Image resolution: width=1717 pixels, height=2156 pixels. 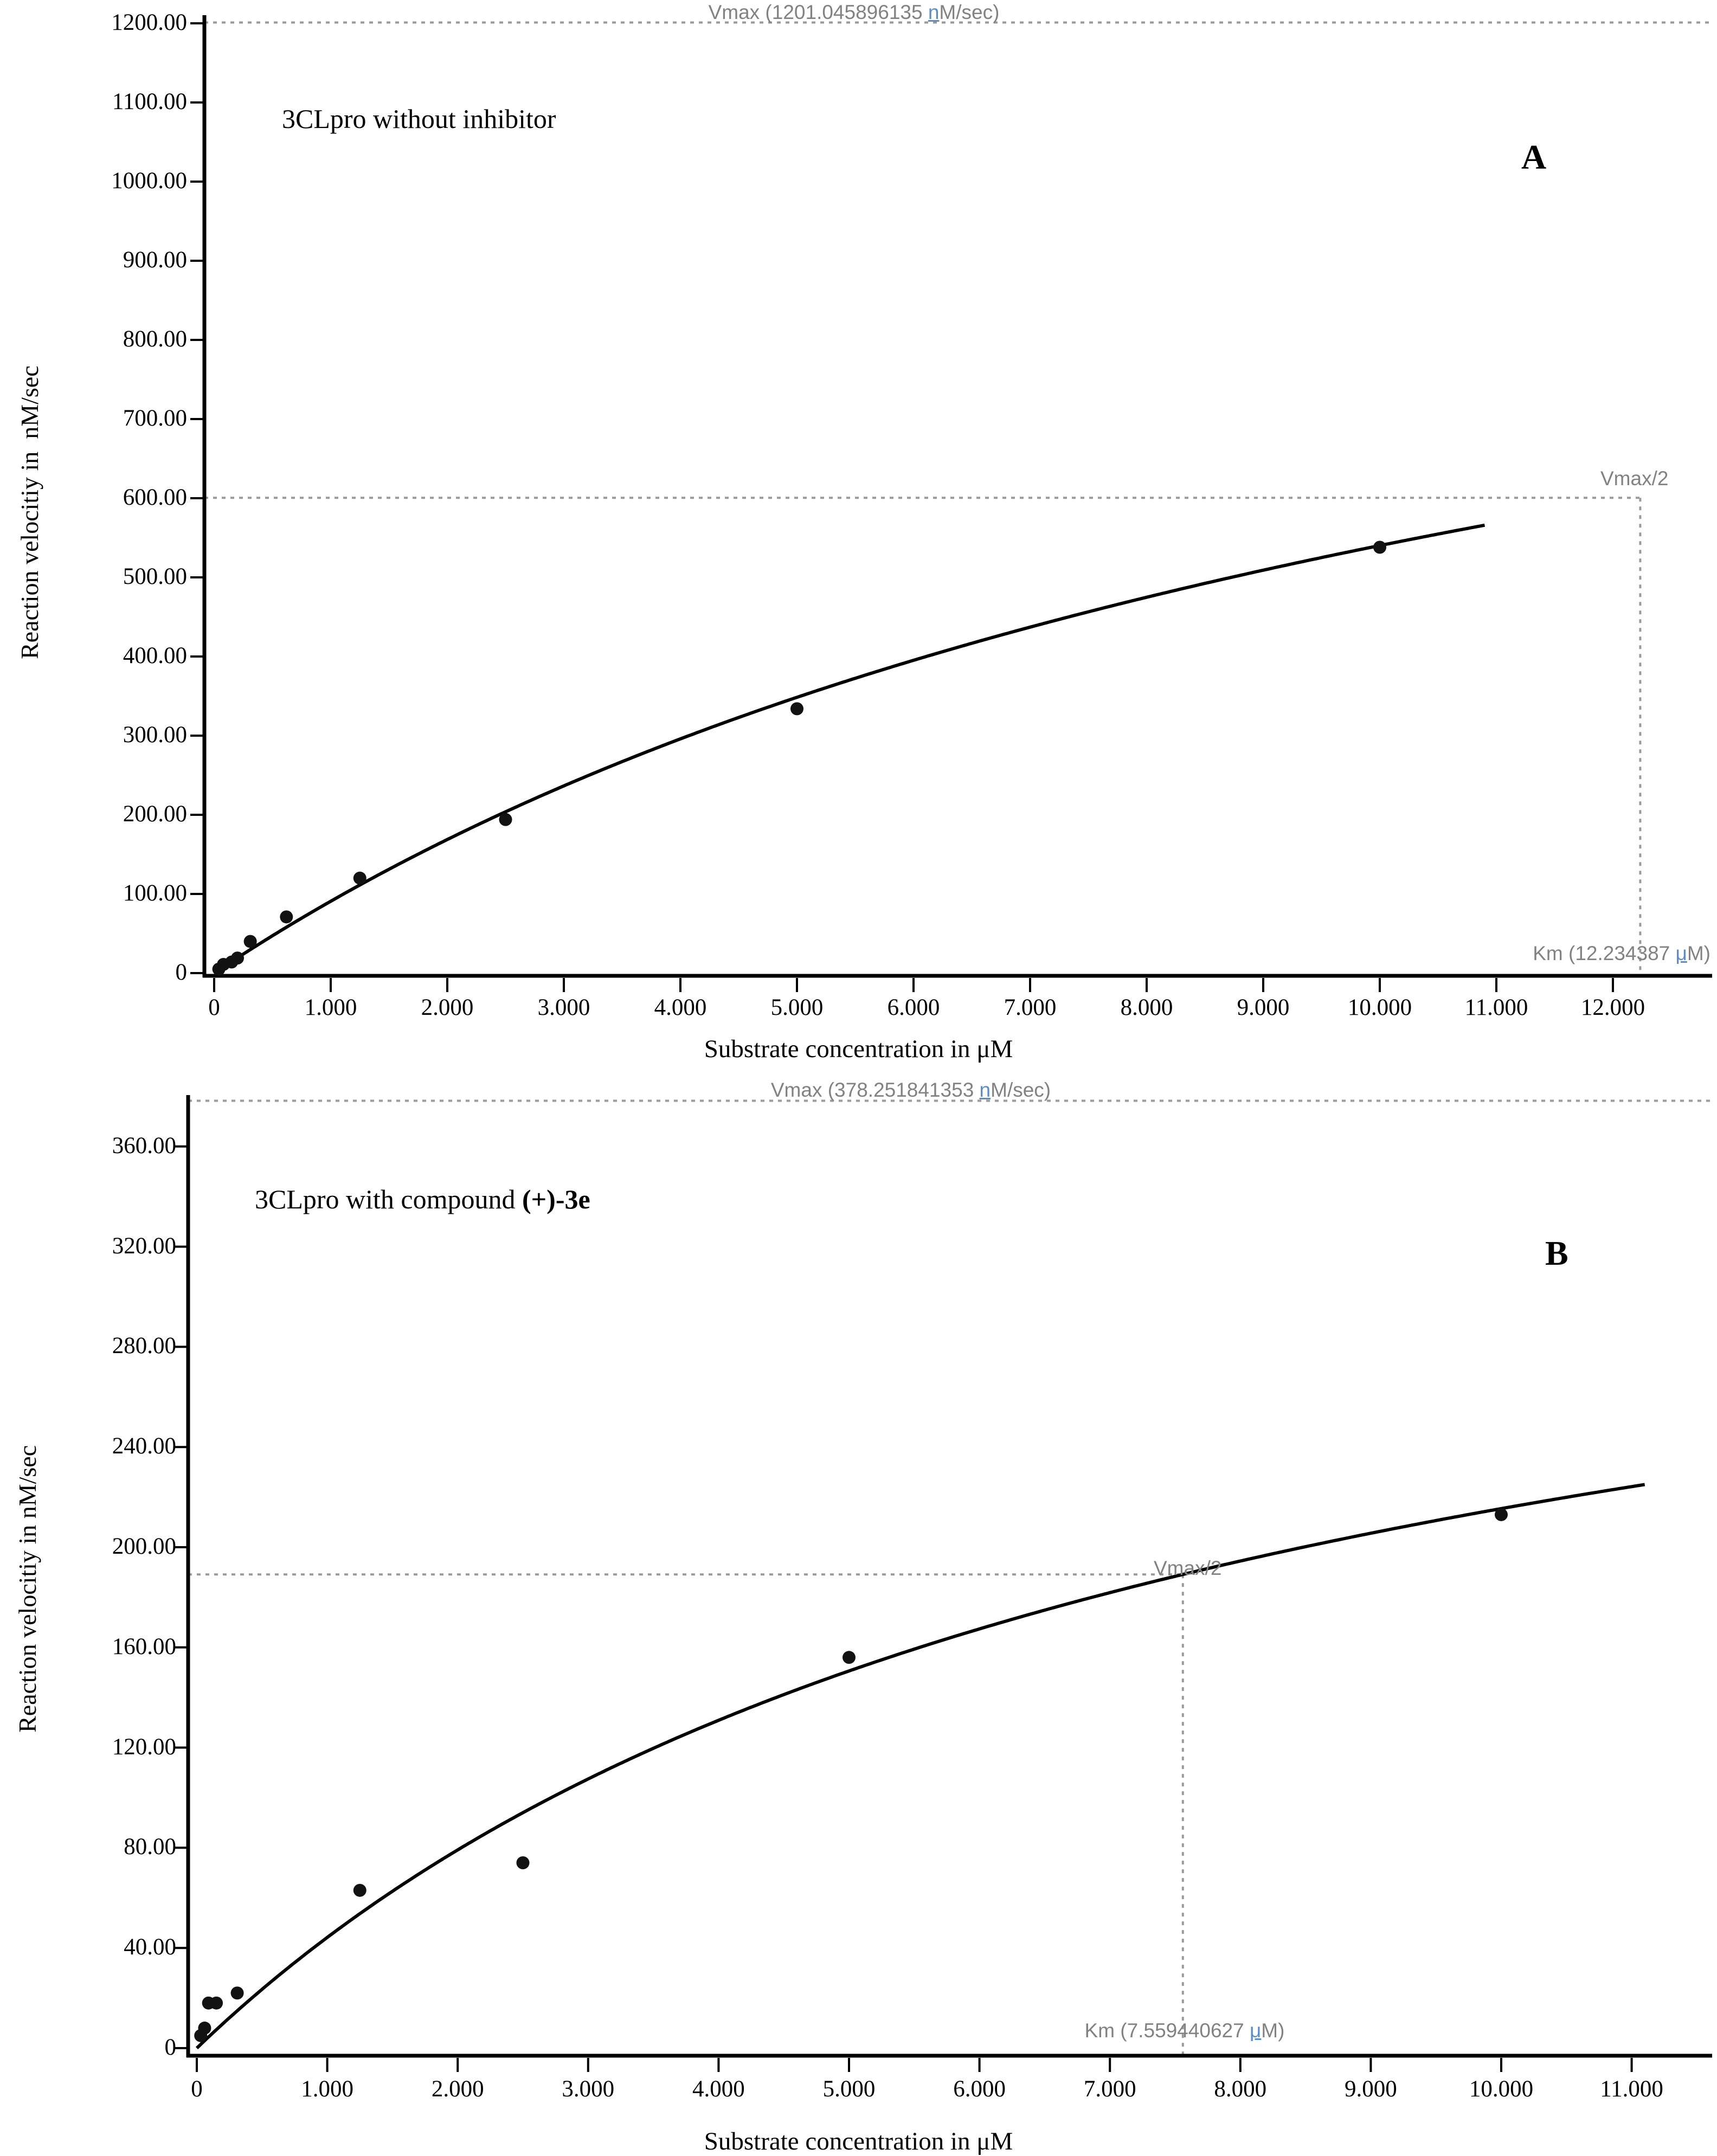 I want to click on x-tick-label: 12.000, so click(x=1613, y=1007).